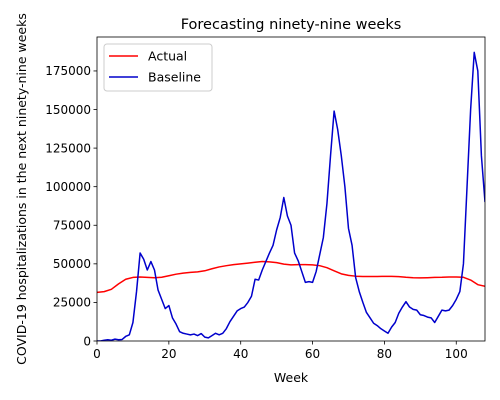 This screenshot has height=400, width=500. What do you see at coordinates (97, 354) in the screenshot?
I see `x-tick-label: 0` at bounding box center [97, 354].